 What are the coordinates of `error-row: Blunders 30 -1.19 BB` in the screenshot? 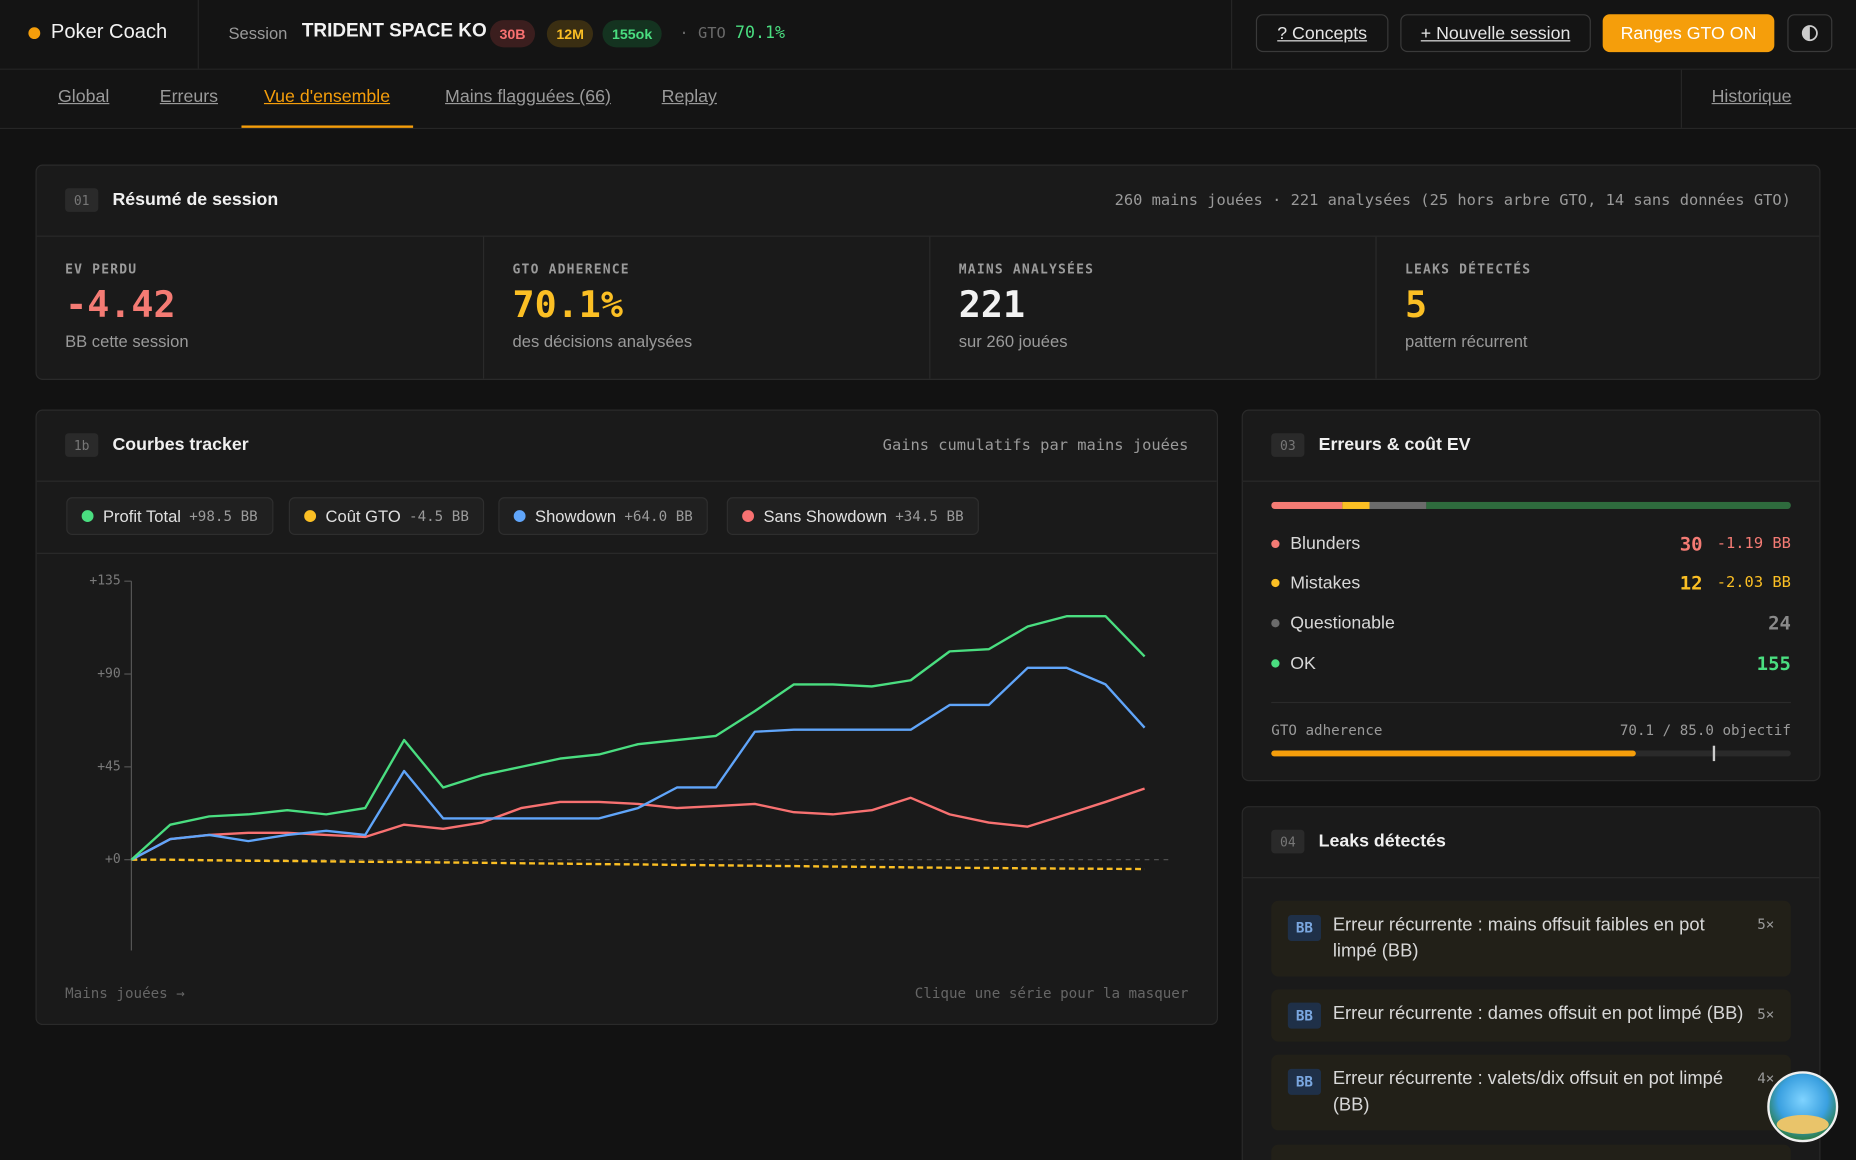 It's located at (1531, 543).